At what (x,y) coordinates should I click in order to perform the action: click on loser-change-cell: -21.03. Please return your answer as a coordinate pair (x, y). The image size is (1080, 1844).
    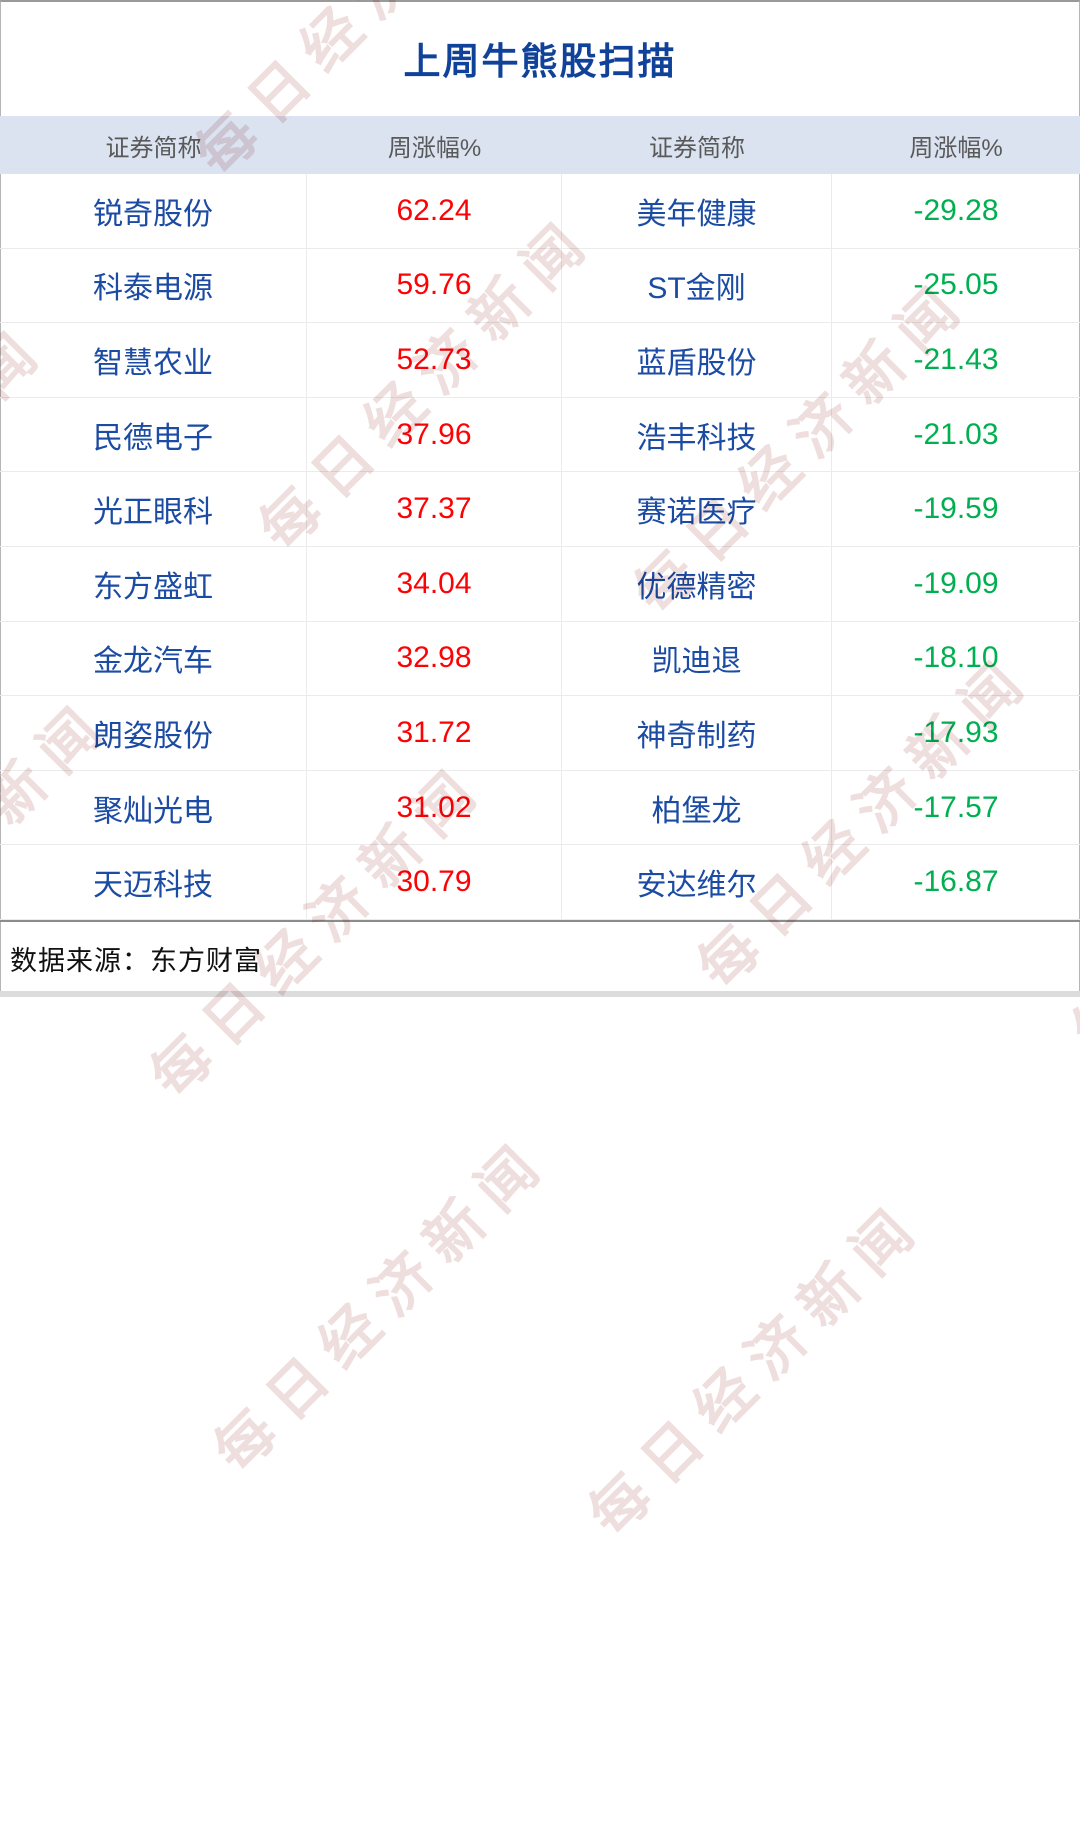
    Looking at the image, I should click on (956, 435).